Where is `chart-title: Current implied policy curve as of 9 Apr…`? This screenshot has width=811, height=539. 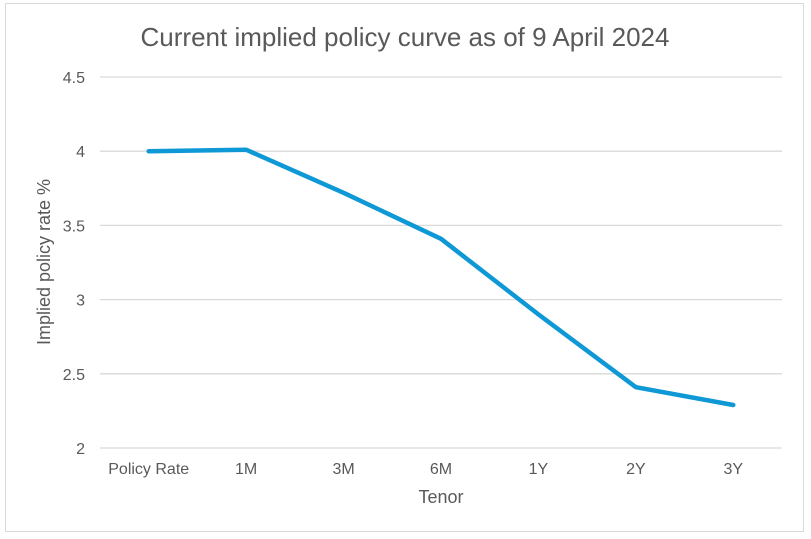 chart-title: Current implied policy curve as of 9 Apr… is located at coordinates (405, 37).